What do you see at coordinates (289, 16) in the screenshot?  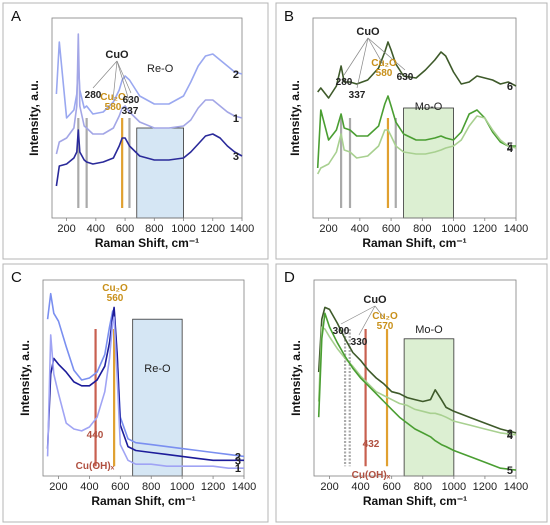 I see `panel-letter: B` at bounding box center [289, 16].